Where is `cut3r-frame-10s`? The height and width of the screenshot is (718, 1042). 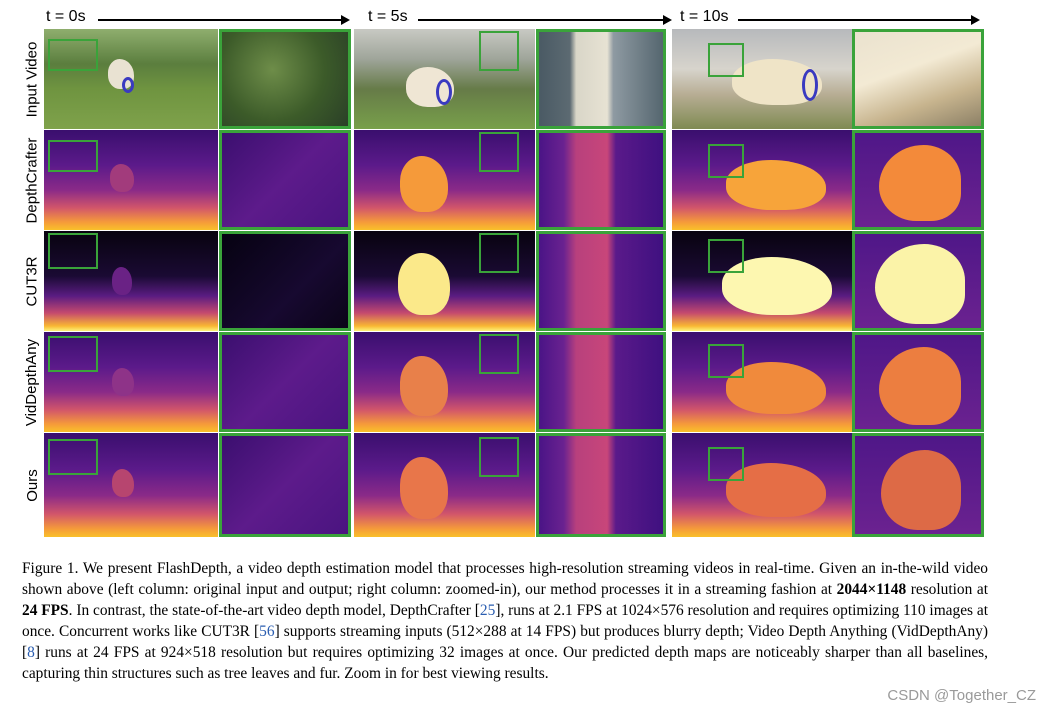 cut3r-frame-10s is located at coordinates (762, 281).